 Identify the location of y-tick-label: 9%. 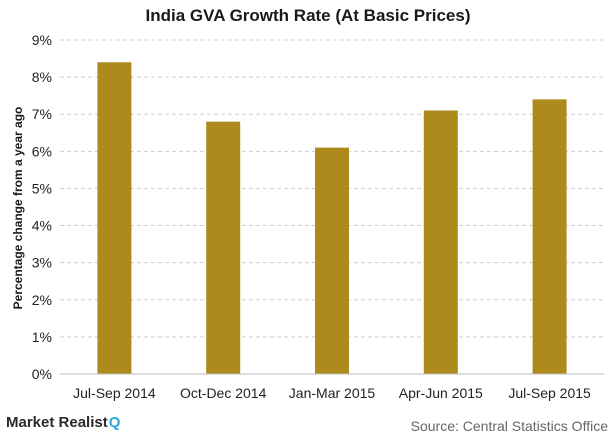
(42, 40).